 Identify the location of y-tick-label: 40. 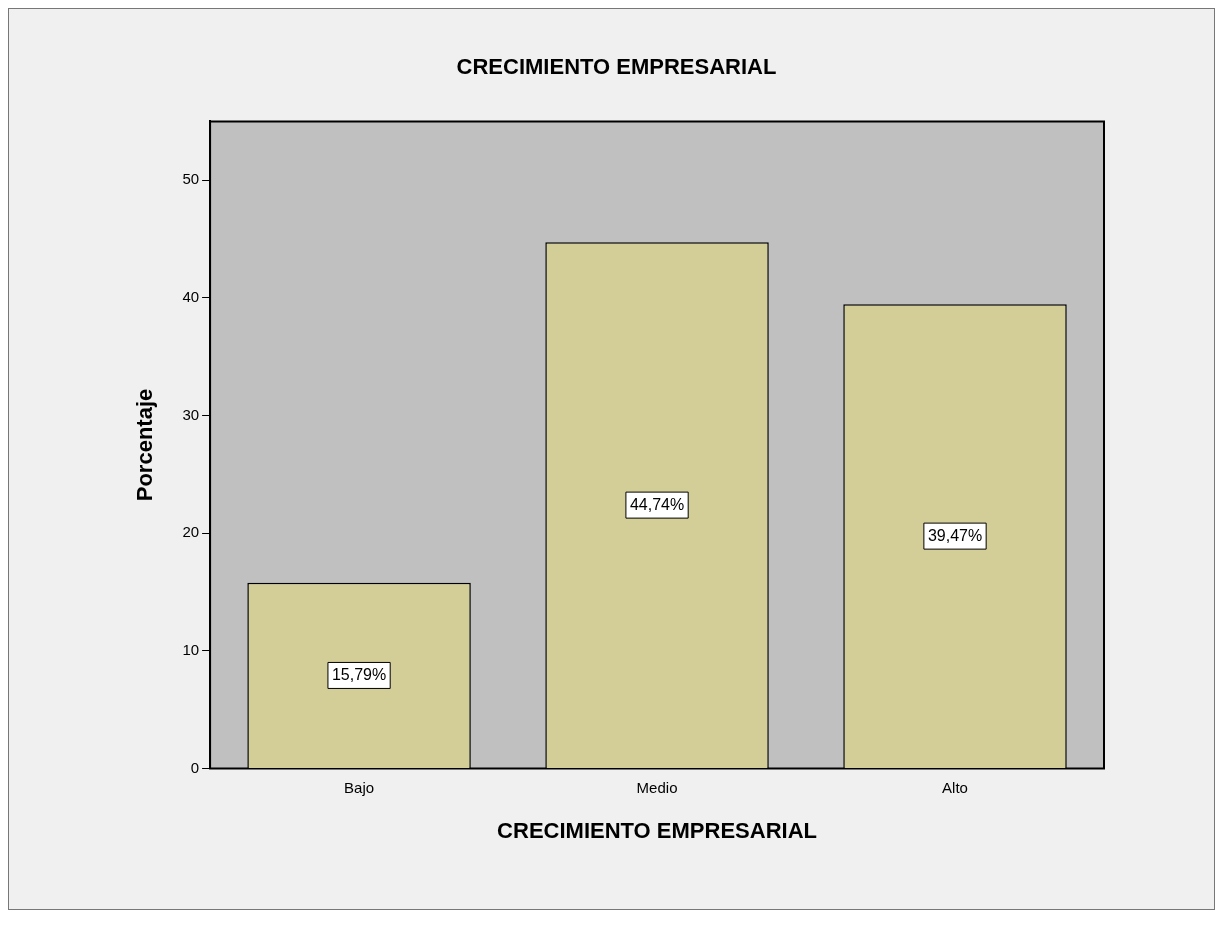
(191, 297).